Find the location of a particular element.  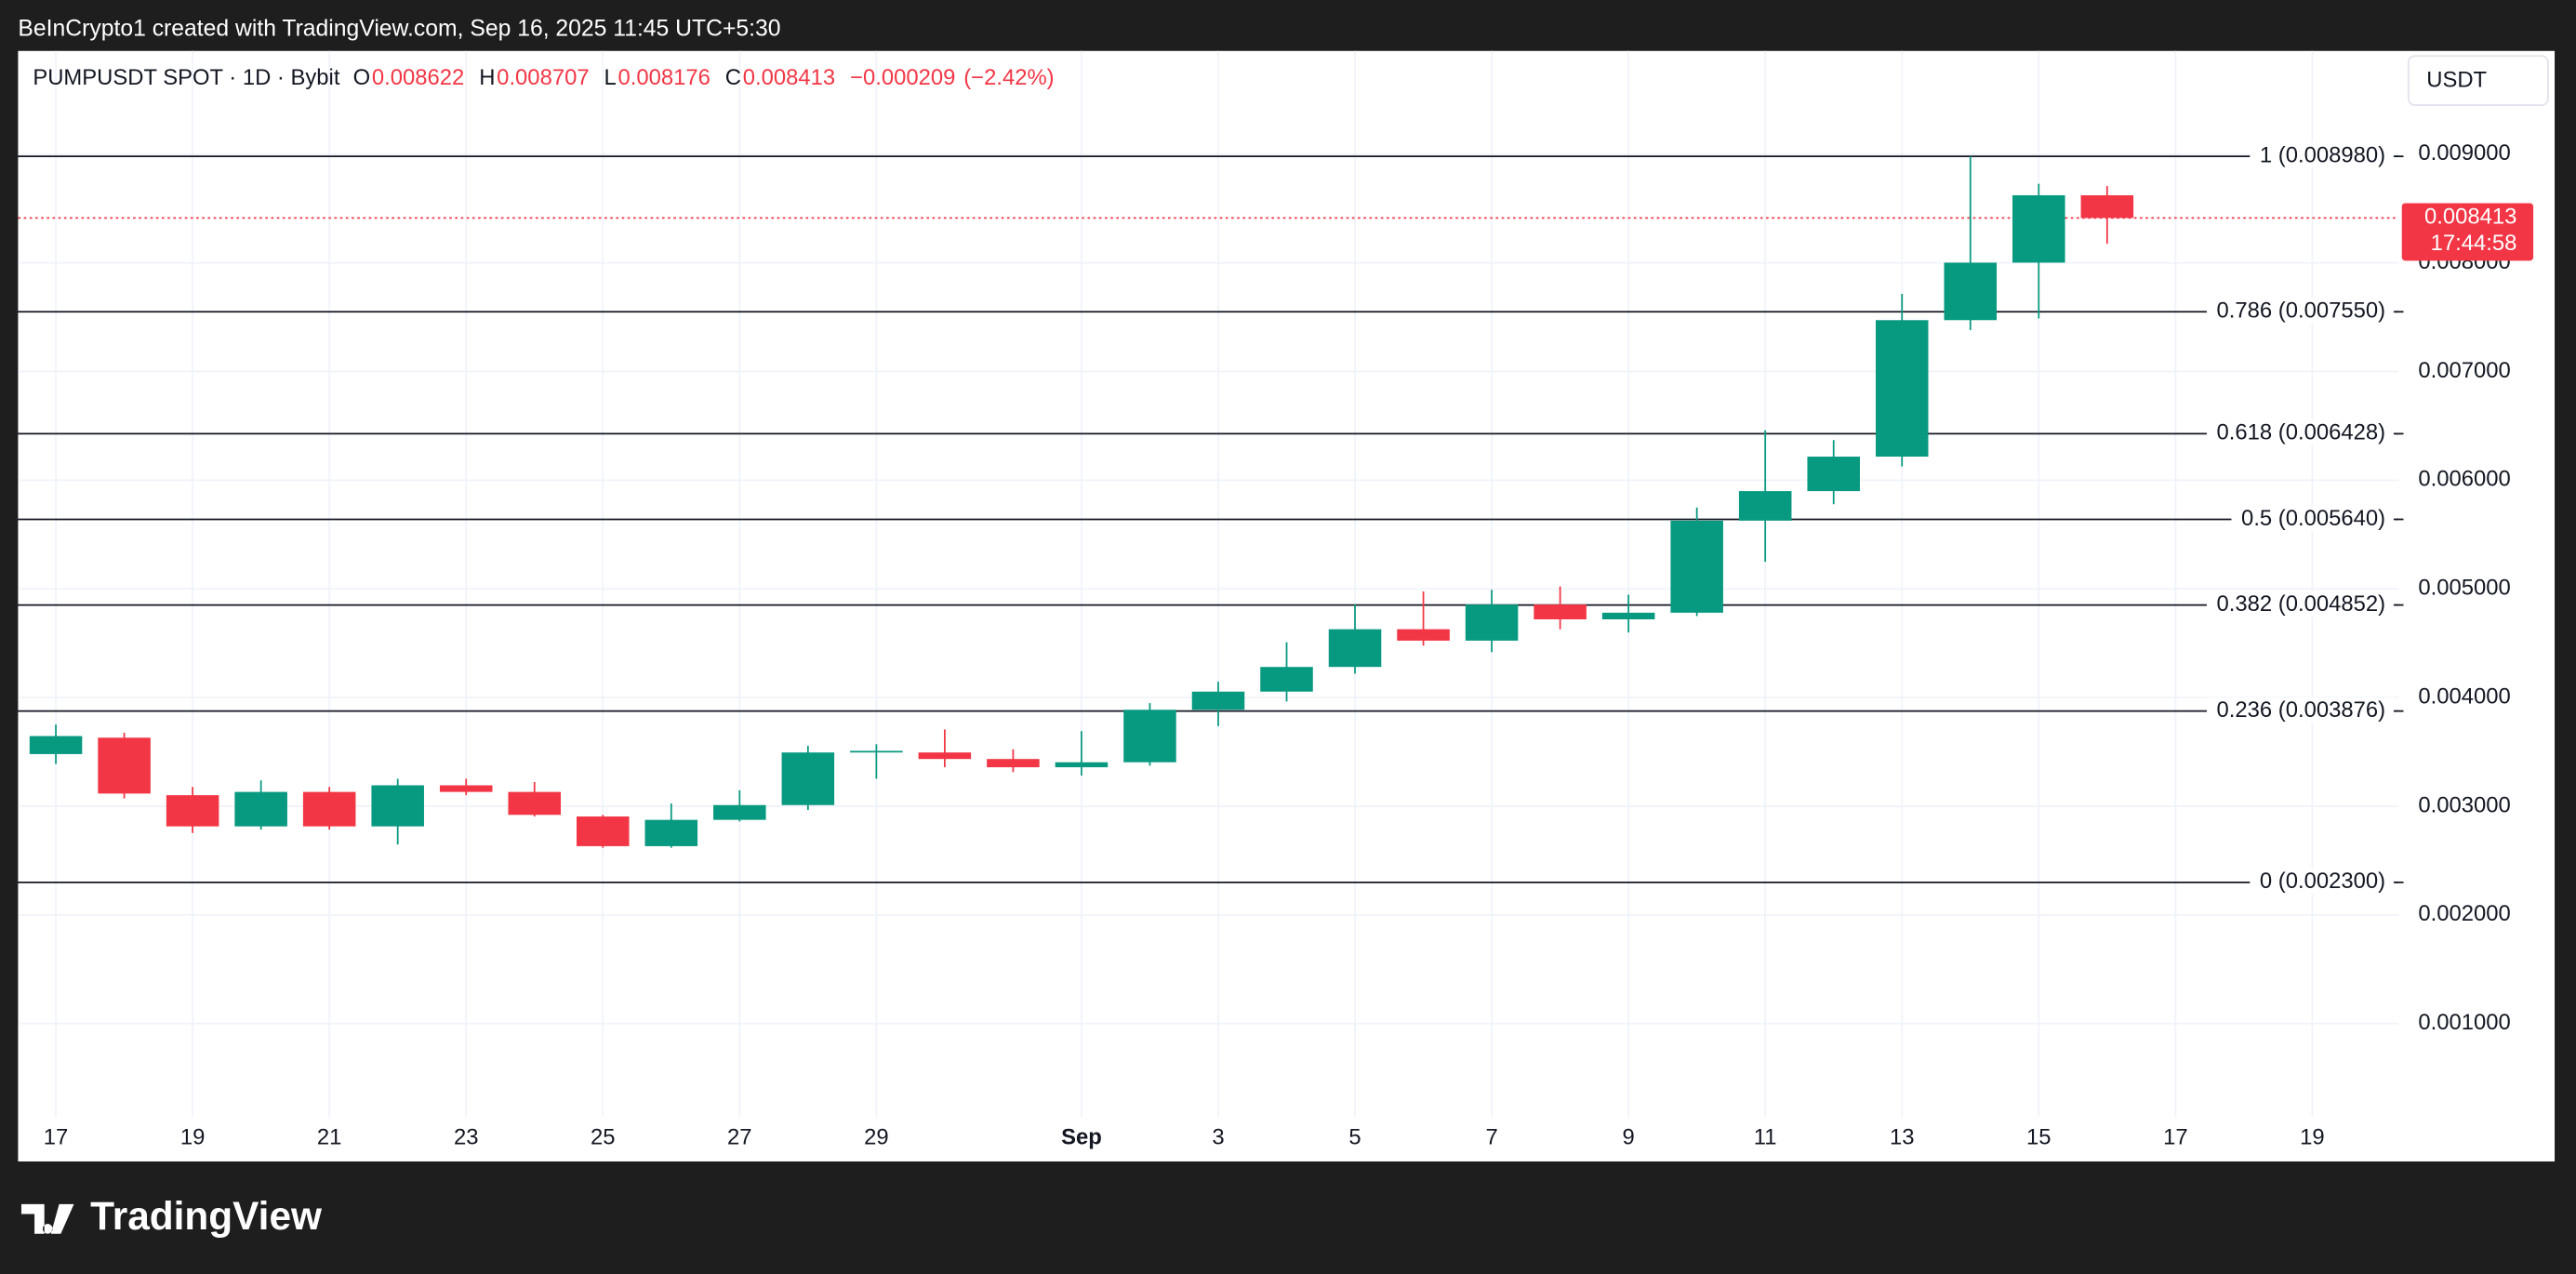

level-label: 0.5 (0.005640) is located at coordinates (2313, 518).